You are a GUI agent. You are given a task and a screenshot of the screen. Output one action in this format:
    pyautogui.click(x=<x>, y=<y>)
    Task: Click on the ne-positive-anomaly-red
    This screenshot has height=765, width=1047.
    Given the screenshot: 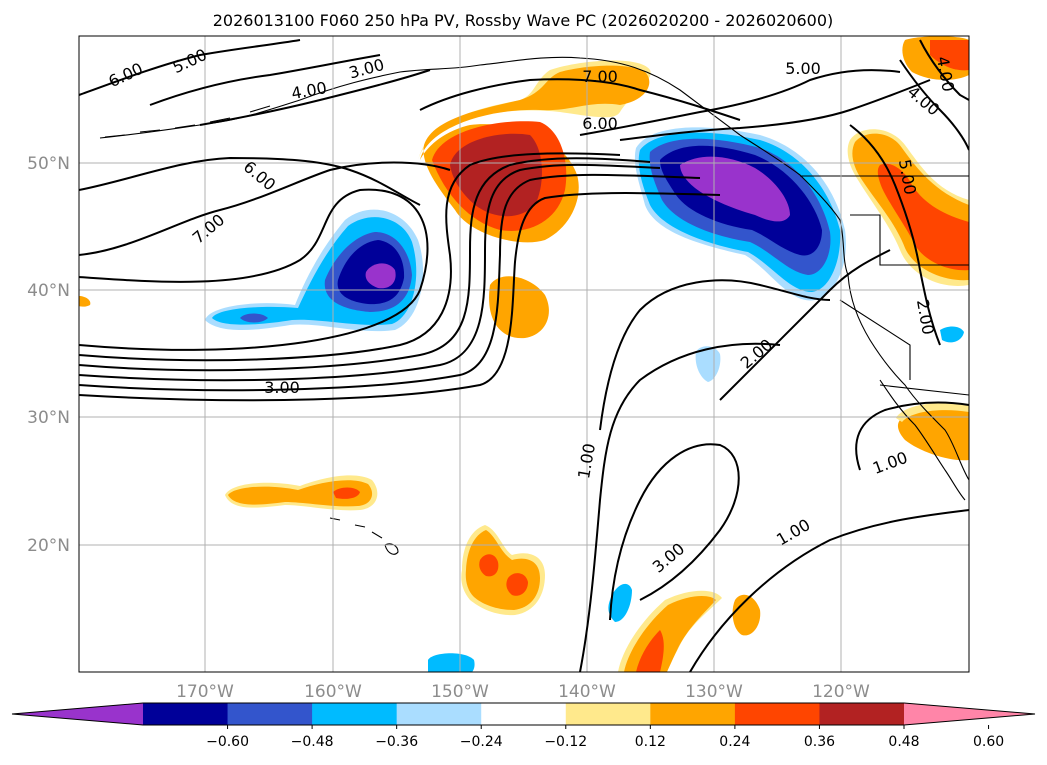 What is the action you would take?
    pyautogui.click(x=949, y=55)
    